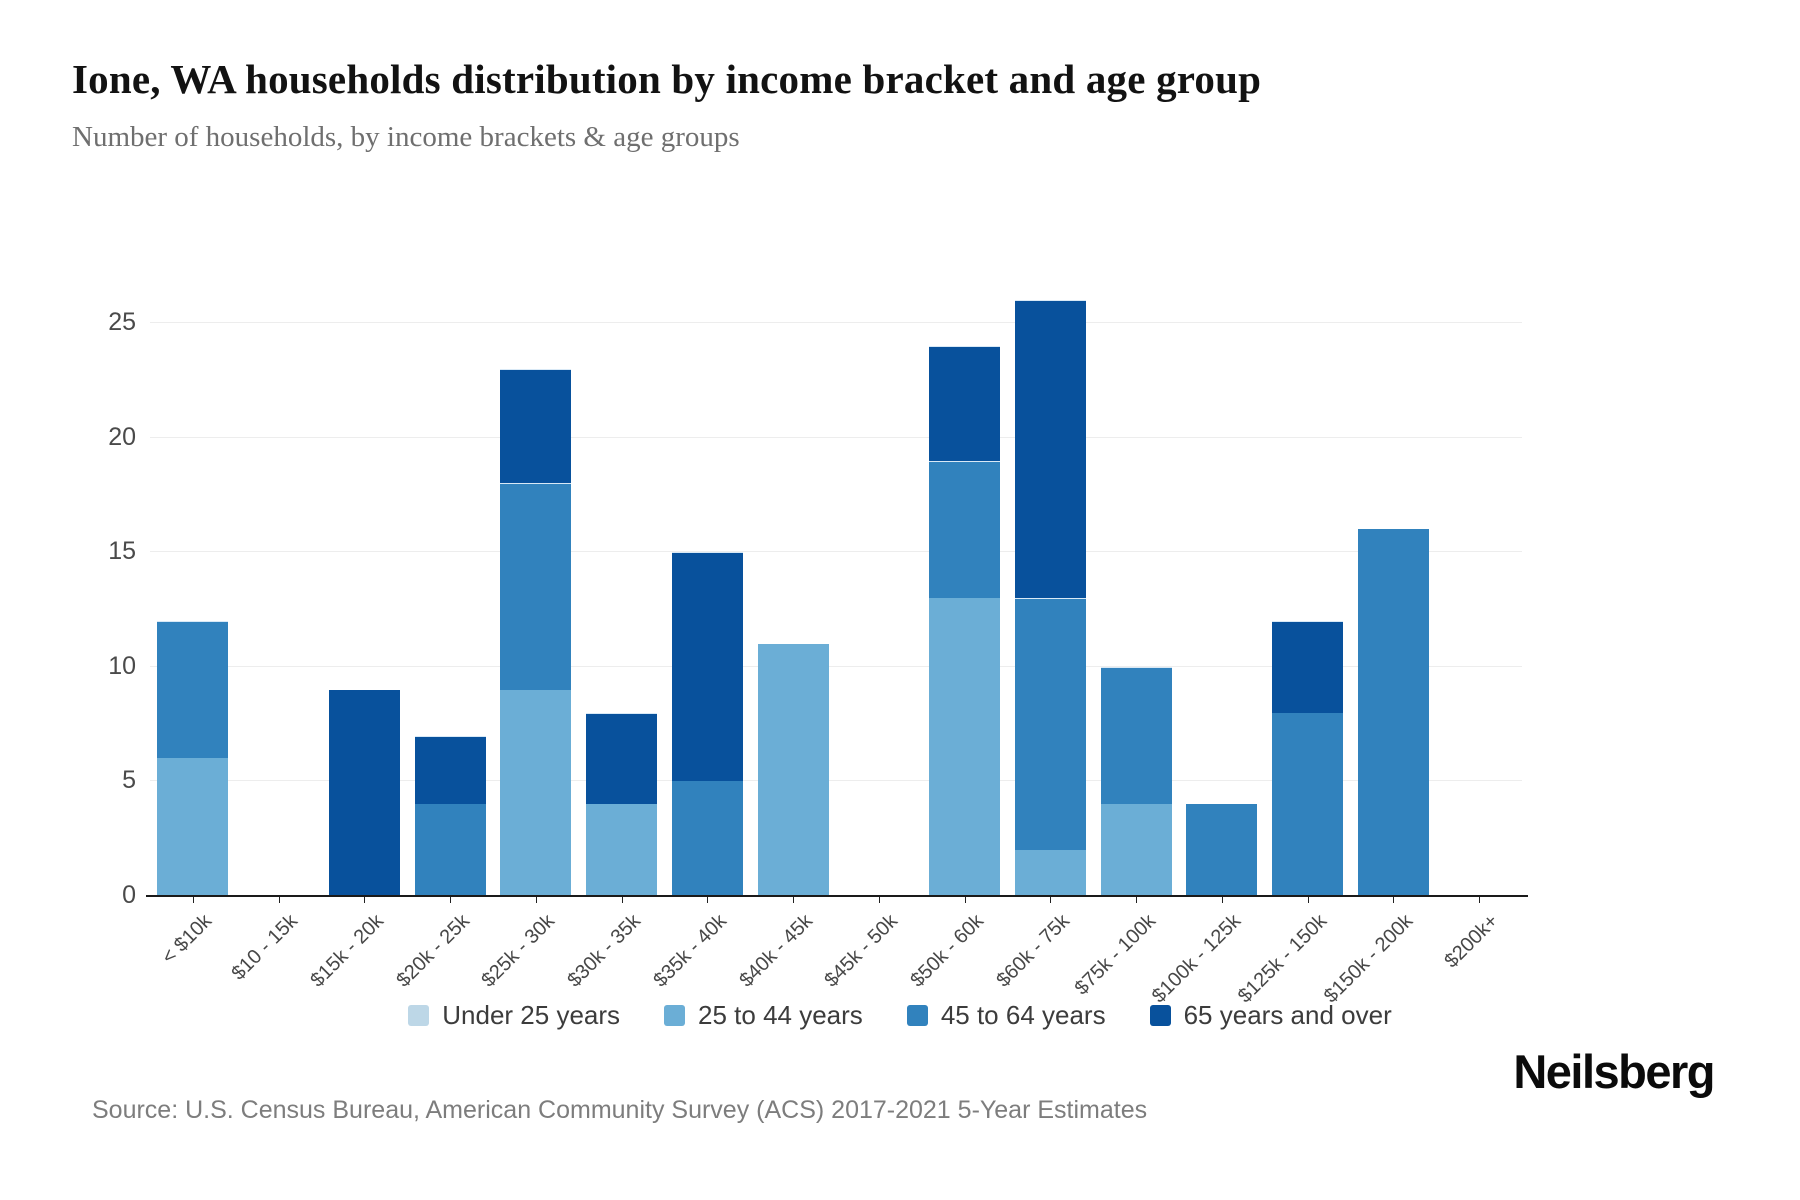 This screenshot has height=1200, width=1800. Describe the element at coordinates (442, 638) in the screenshot. I see `bar-slot-4: $20k - 25k` at that location.